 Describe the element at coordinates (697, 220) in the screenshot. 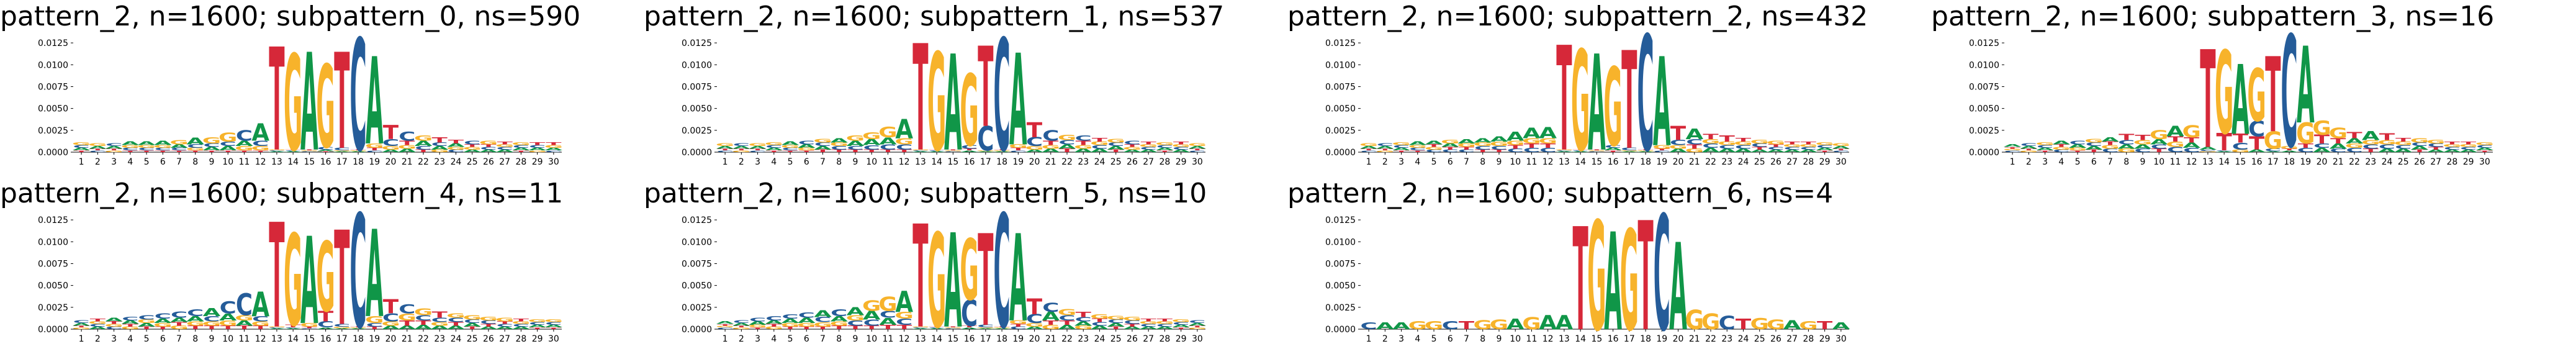

I see `y-tick-label: 0.0125` at that location.